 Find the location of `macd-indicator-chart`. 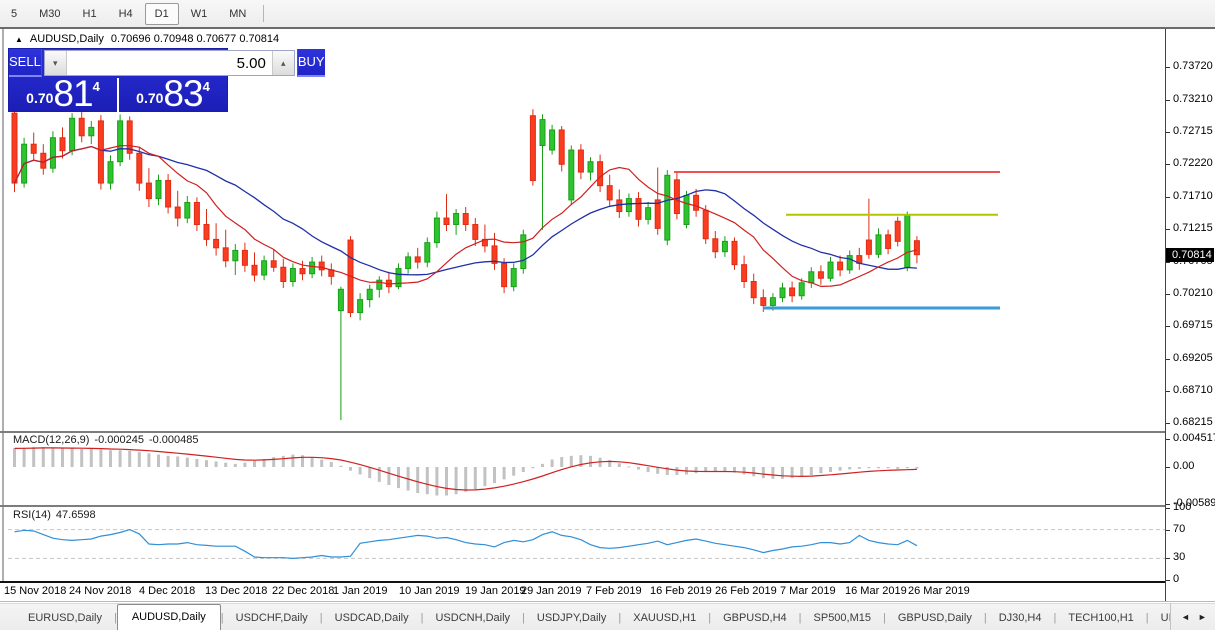

macd-indicator-chart is located at coordinates (586, 469).